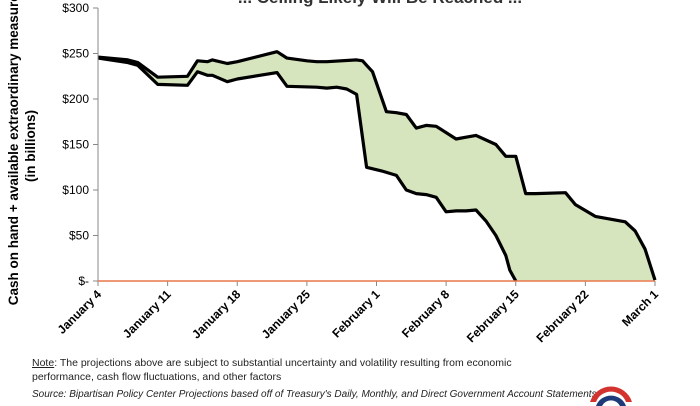 The width and height of the screenshot is (700, 406). Describe the element at coordinates (80, 312) in the screenshot. I see `x-tick-label: January 4` at that location.